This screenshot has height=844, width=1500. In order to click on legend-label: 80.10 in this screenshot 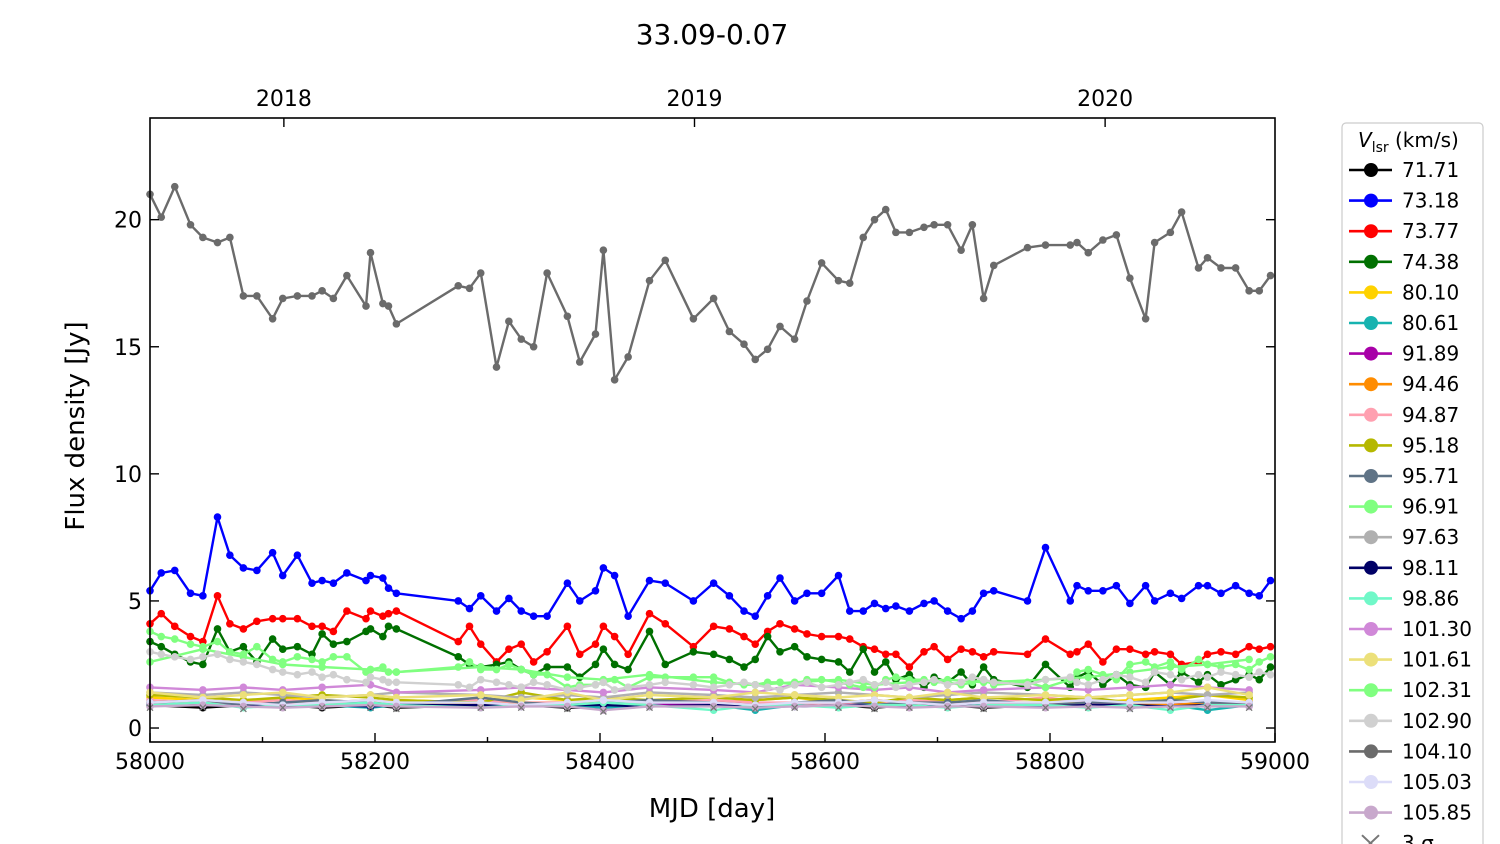, I will do `click(1430, 292)`.